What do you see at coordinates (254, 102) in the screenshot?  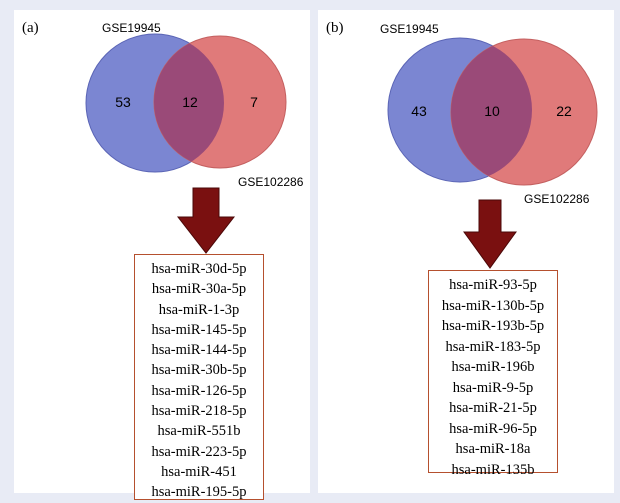 I see `count-right-only-a: 7` at bounding box center [254, 102].